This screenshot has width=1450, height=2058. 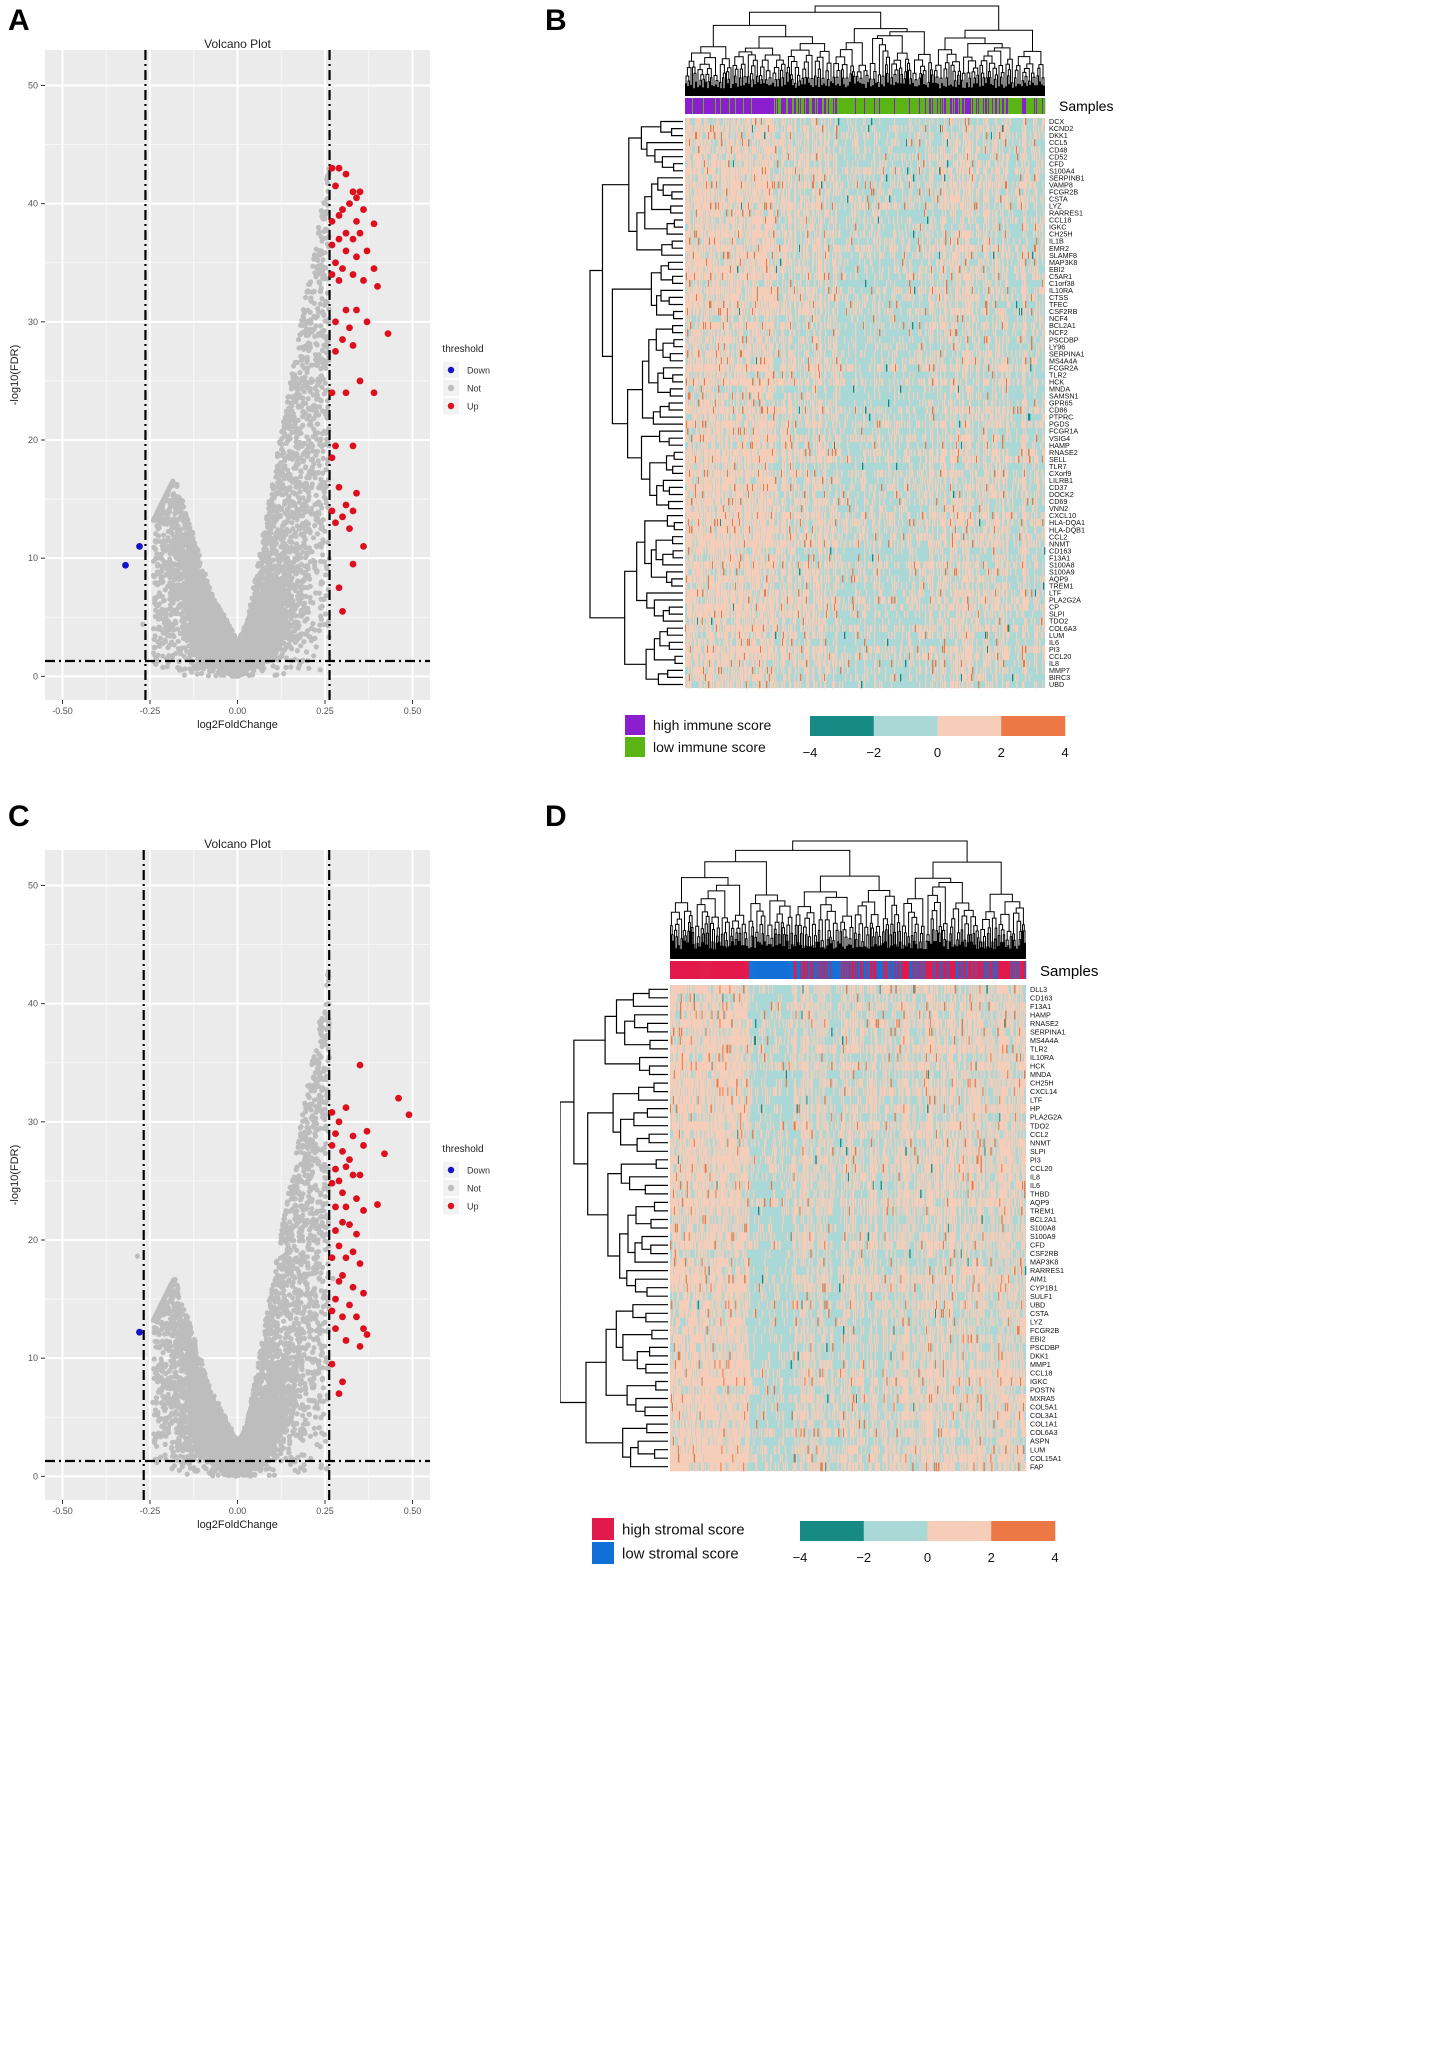 What do you see at coordinates (556, 21) in the screenshot?
I see `panel-letter-b: B` at bounding box center [556, 21].